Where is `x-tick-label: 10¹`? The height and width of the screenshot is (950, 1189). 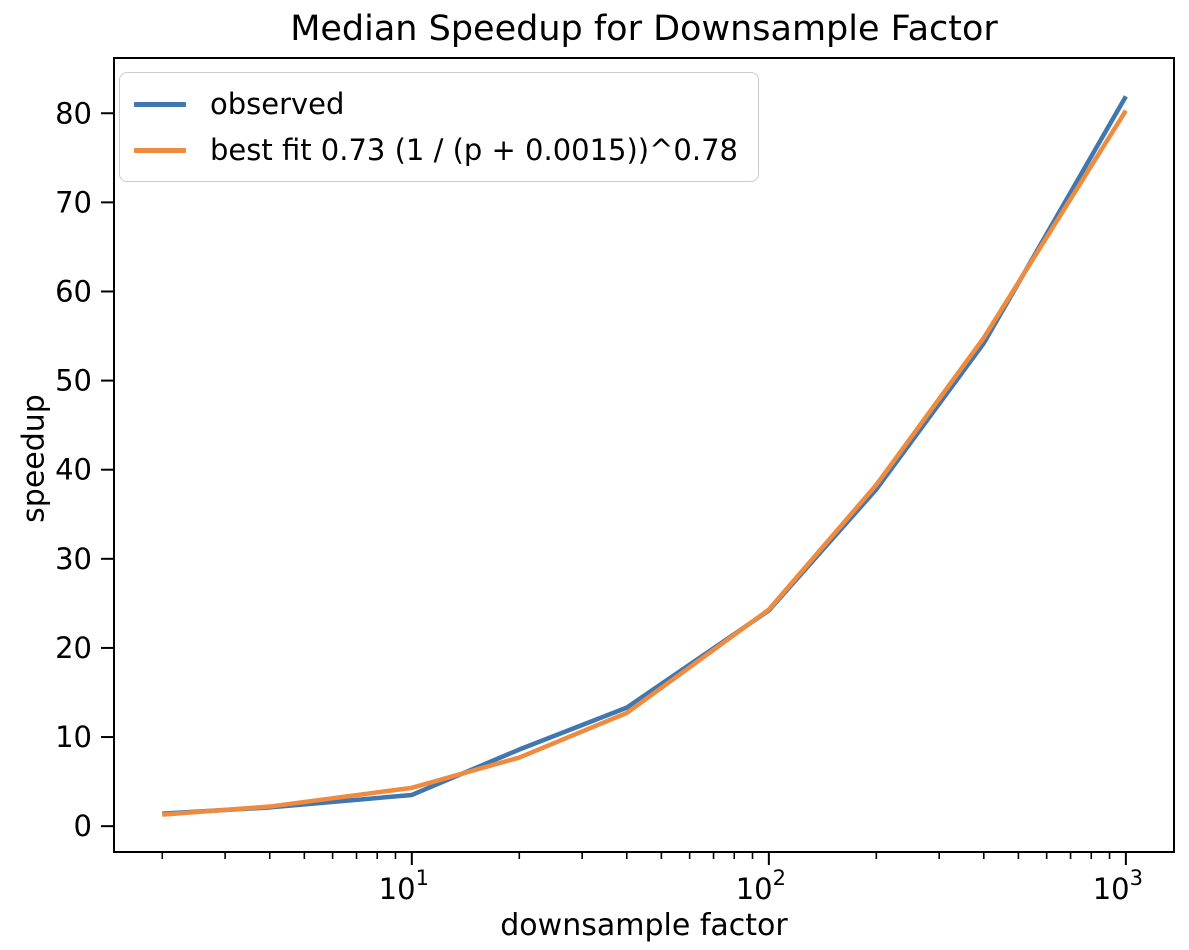
x-tick-label: 10¹ is located at coordinates (404, 886).